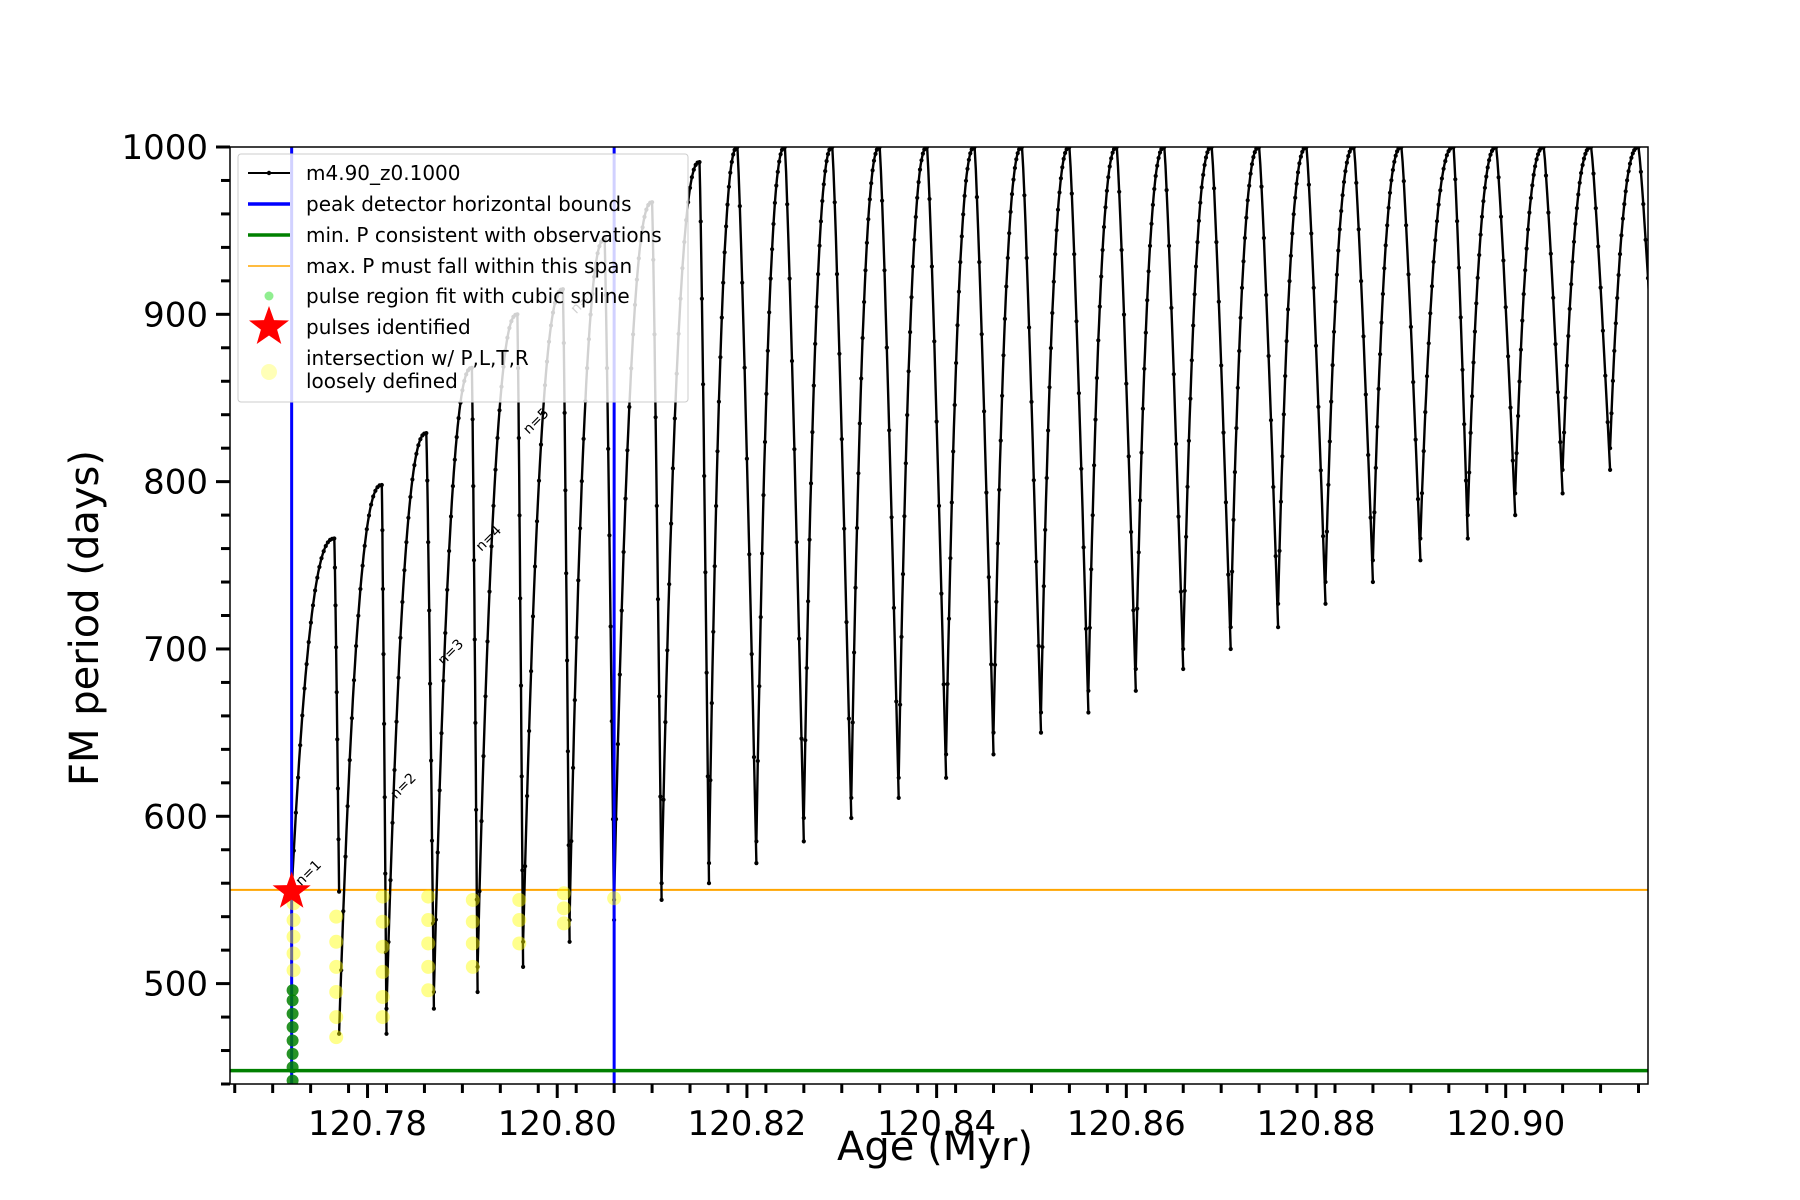 The image size is (1800, 1200). I want to click on y-tick-label: 700, so click(175, 650).